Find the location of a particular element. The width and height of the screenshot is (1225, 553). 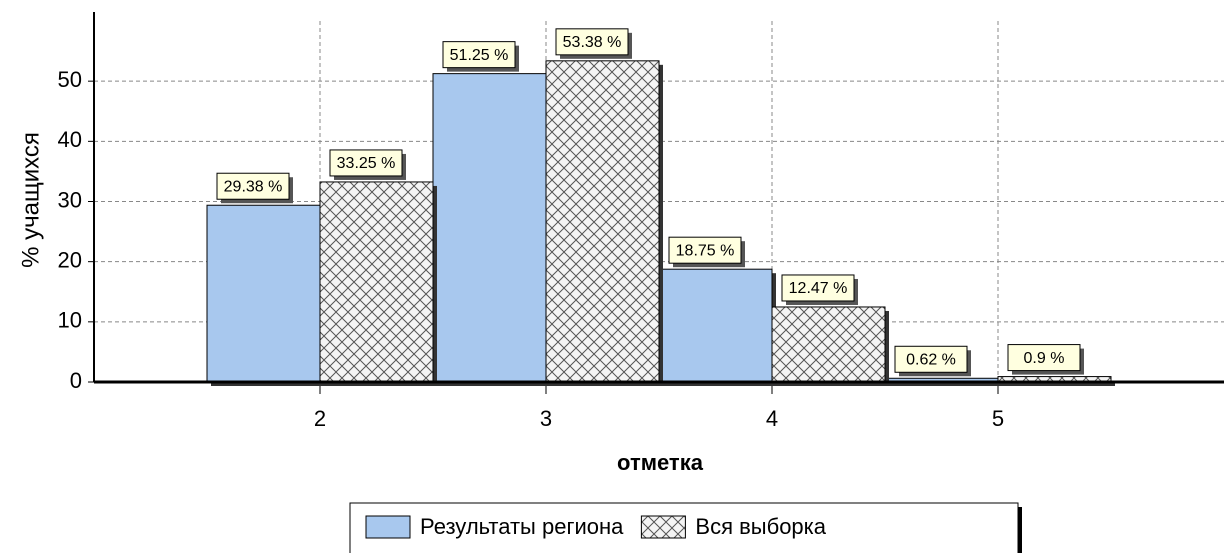

value-label: 51.25 % is located at coordinates (479, 55).